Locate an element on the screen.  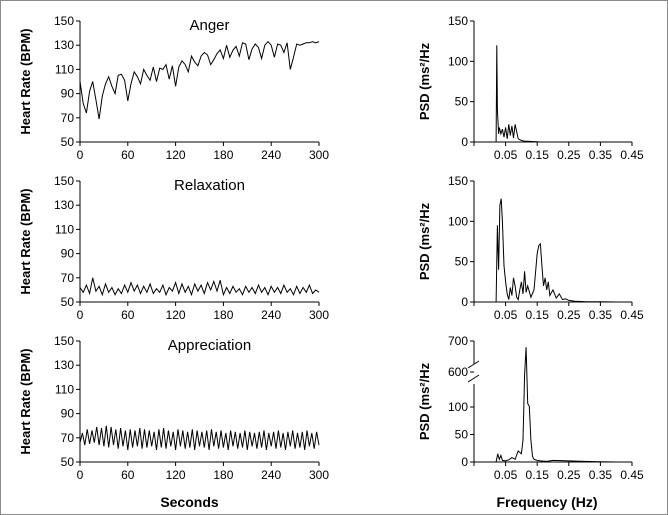
panel-4: 0 50 100 150 0.05 0.15 0.25 0.35 0.45 PSD (ms²/Hz is located at coordinates (530, 248).